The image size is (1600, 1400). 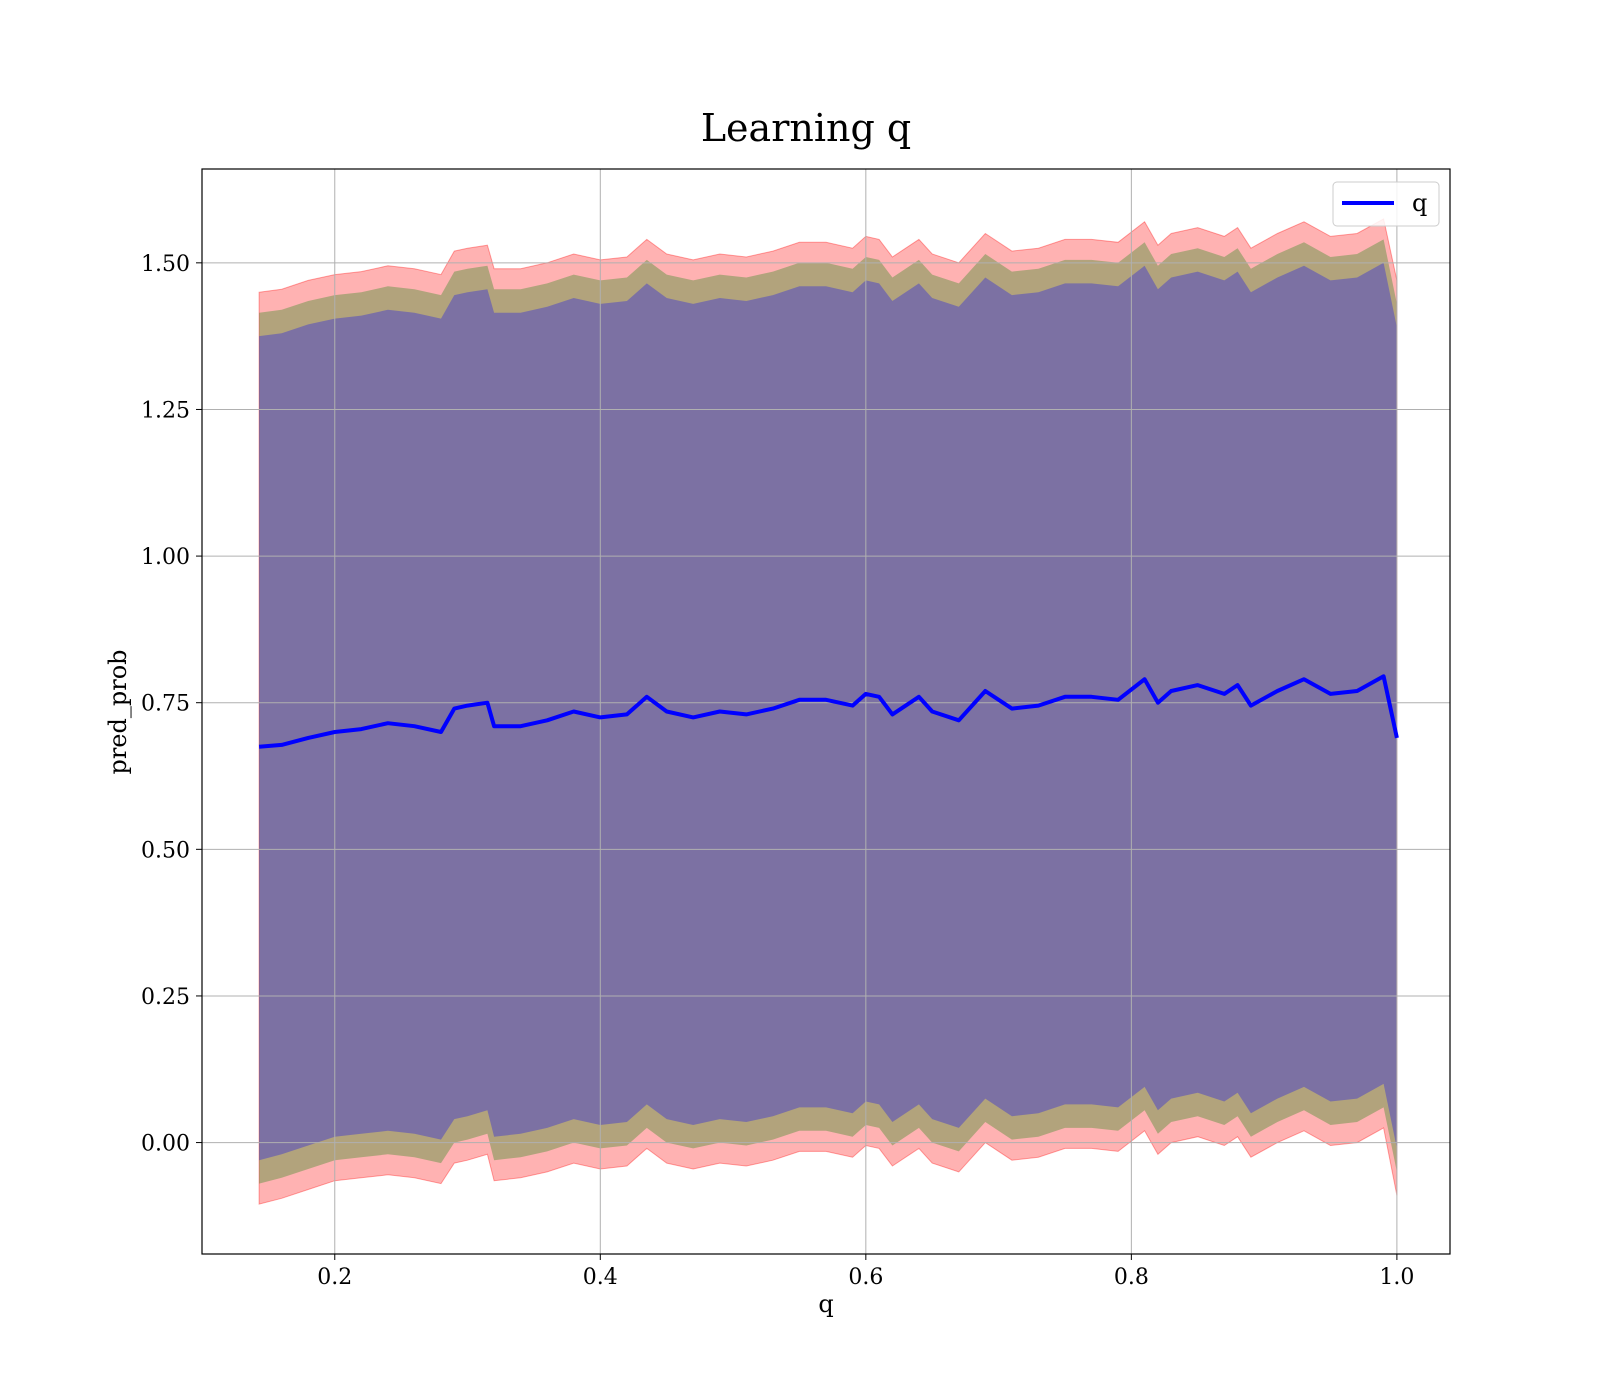 What do you see at coordinates (825, 1304) in the screenshot?
I see `x-axis-label: q` at bounding box center [825, 1304].